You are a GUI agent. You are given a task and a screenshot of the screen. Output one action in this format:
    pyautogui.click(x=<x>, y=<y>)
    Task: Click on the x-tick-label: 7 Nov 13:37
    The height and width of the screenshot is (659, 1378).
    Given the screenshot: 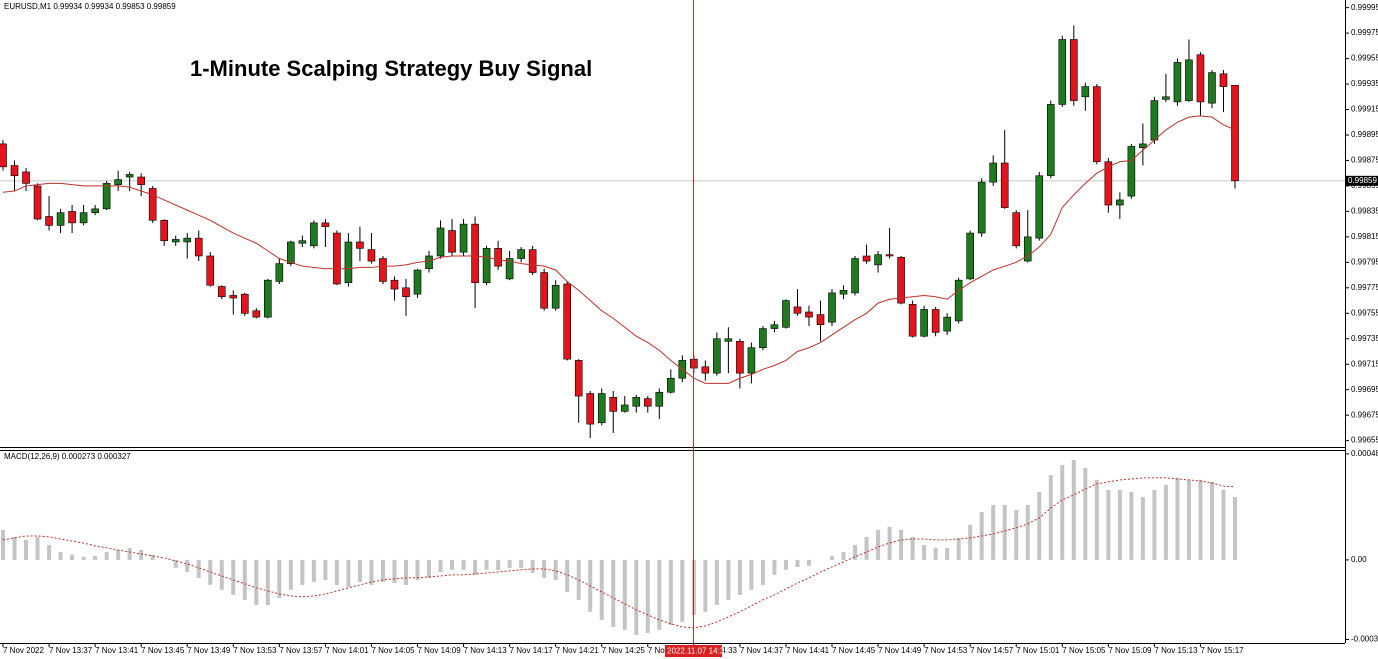 What is the action you would take?
    pyautogui.click(x=71, y=650)
    